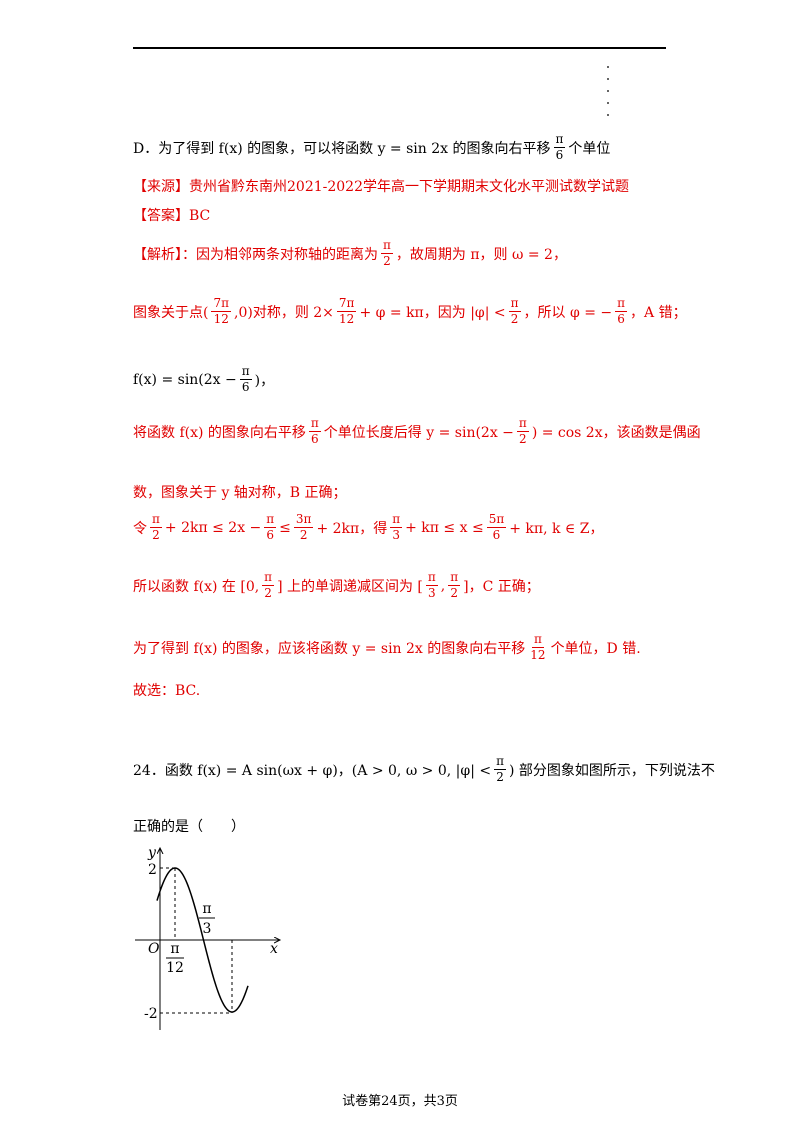  What do you see at coordinates (432, 312) in the screenshot?
I see `text-run: + φ = kπ，因为 |φ| <` at bounding box center [432, 312].